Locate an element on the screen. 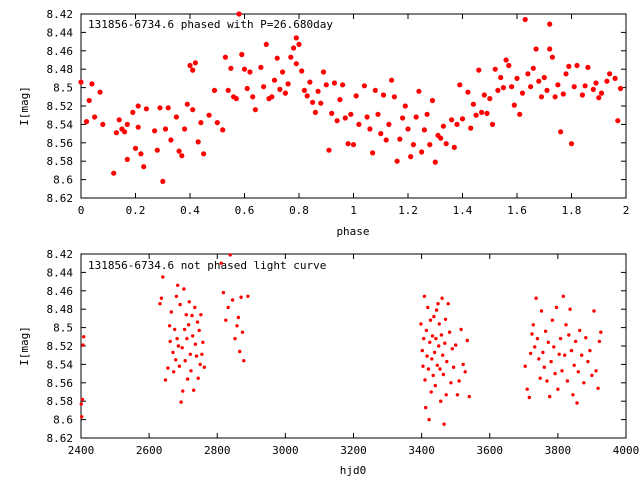  unphased-y-tick-label: 8.5 is located at coordinates (63, 328).